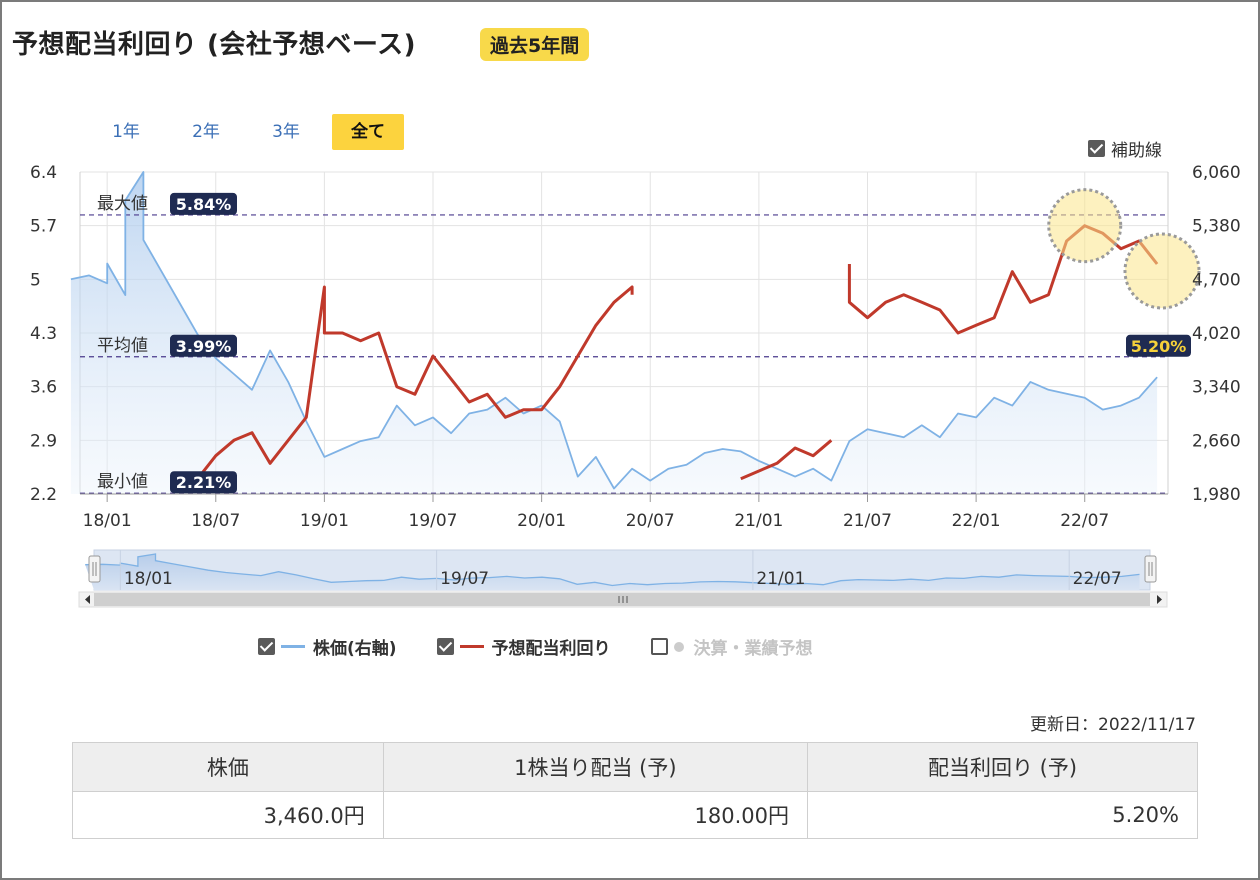 The width and height of the screenshot is (1260, 880). What do you see at coordinates (214, 45) in the screenshot?
I see `page-title: 予想配当利回り (会社予想ベース)` at bounding box center [214, 45].